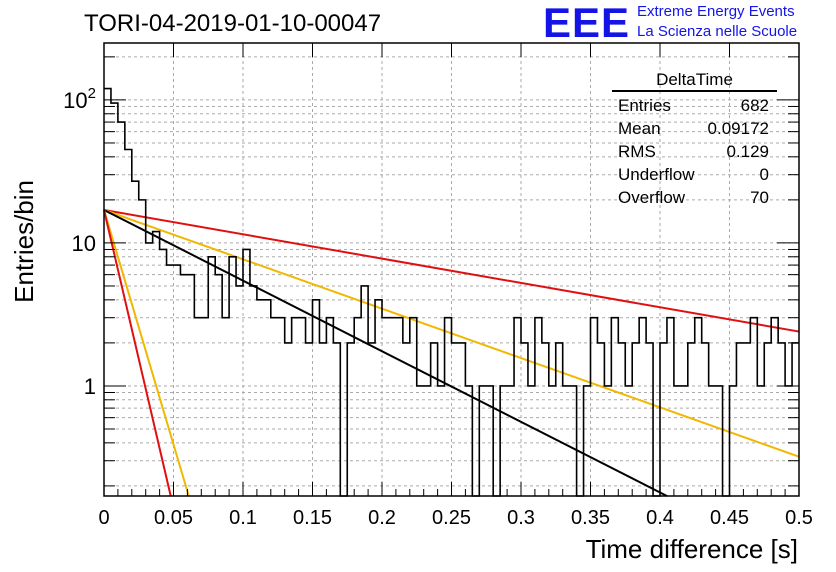 This screenshot has height=572, width=836. Describe the element at coordinates (451, 518) in the screenshot. I see `x-tick-label: 0.25` at that location.